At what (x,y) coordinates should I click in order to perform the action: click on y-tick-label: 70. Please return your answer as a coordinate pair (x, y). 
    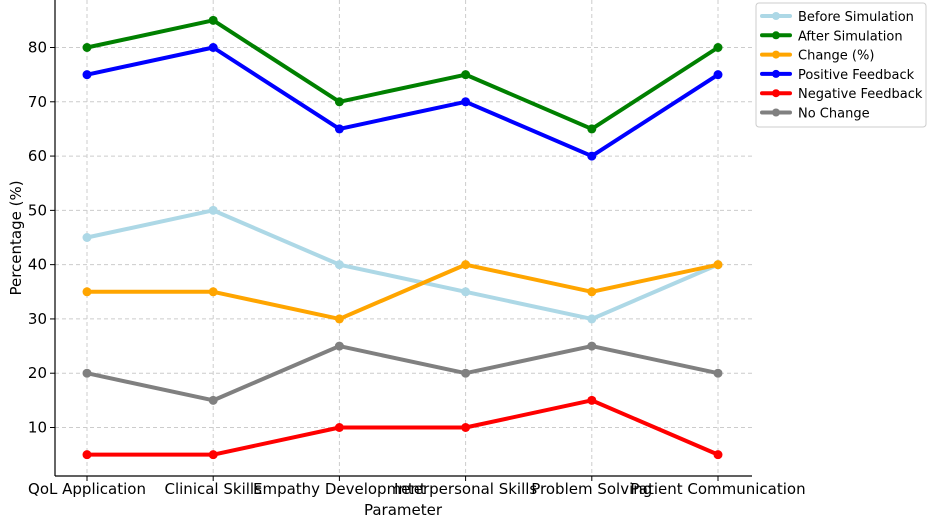
    Looking at the image, I should click on (37, 102).